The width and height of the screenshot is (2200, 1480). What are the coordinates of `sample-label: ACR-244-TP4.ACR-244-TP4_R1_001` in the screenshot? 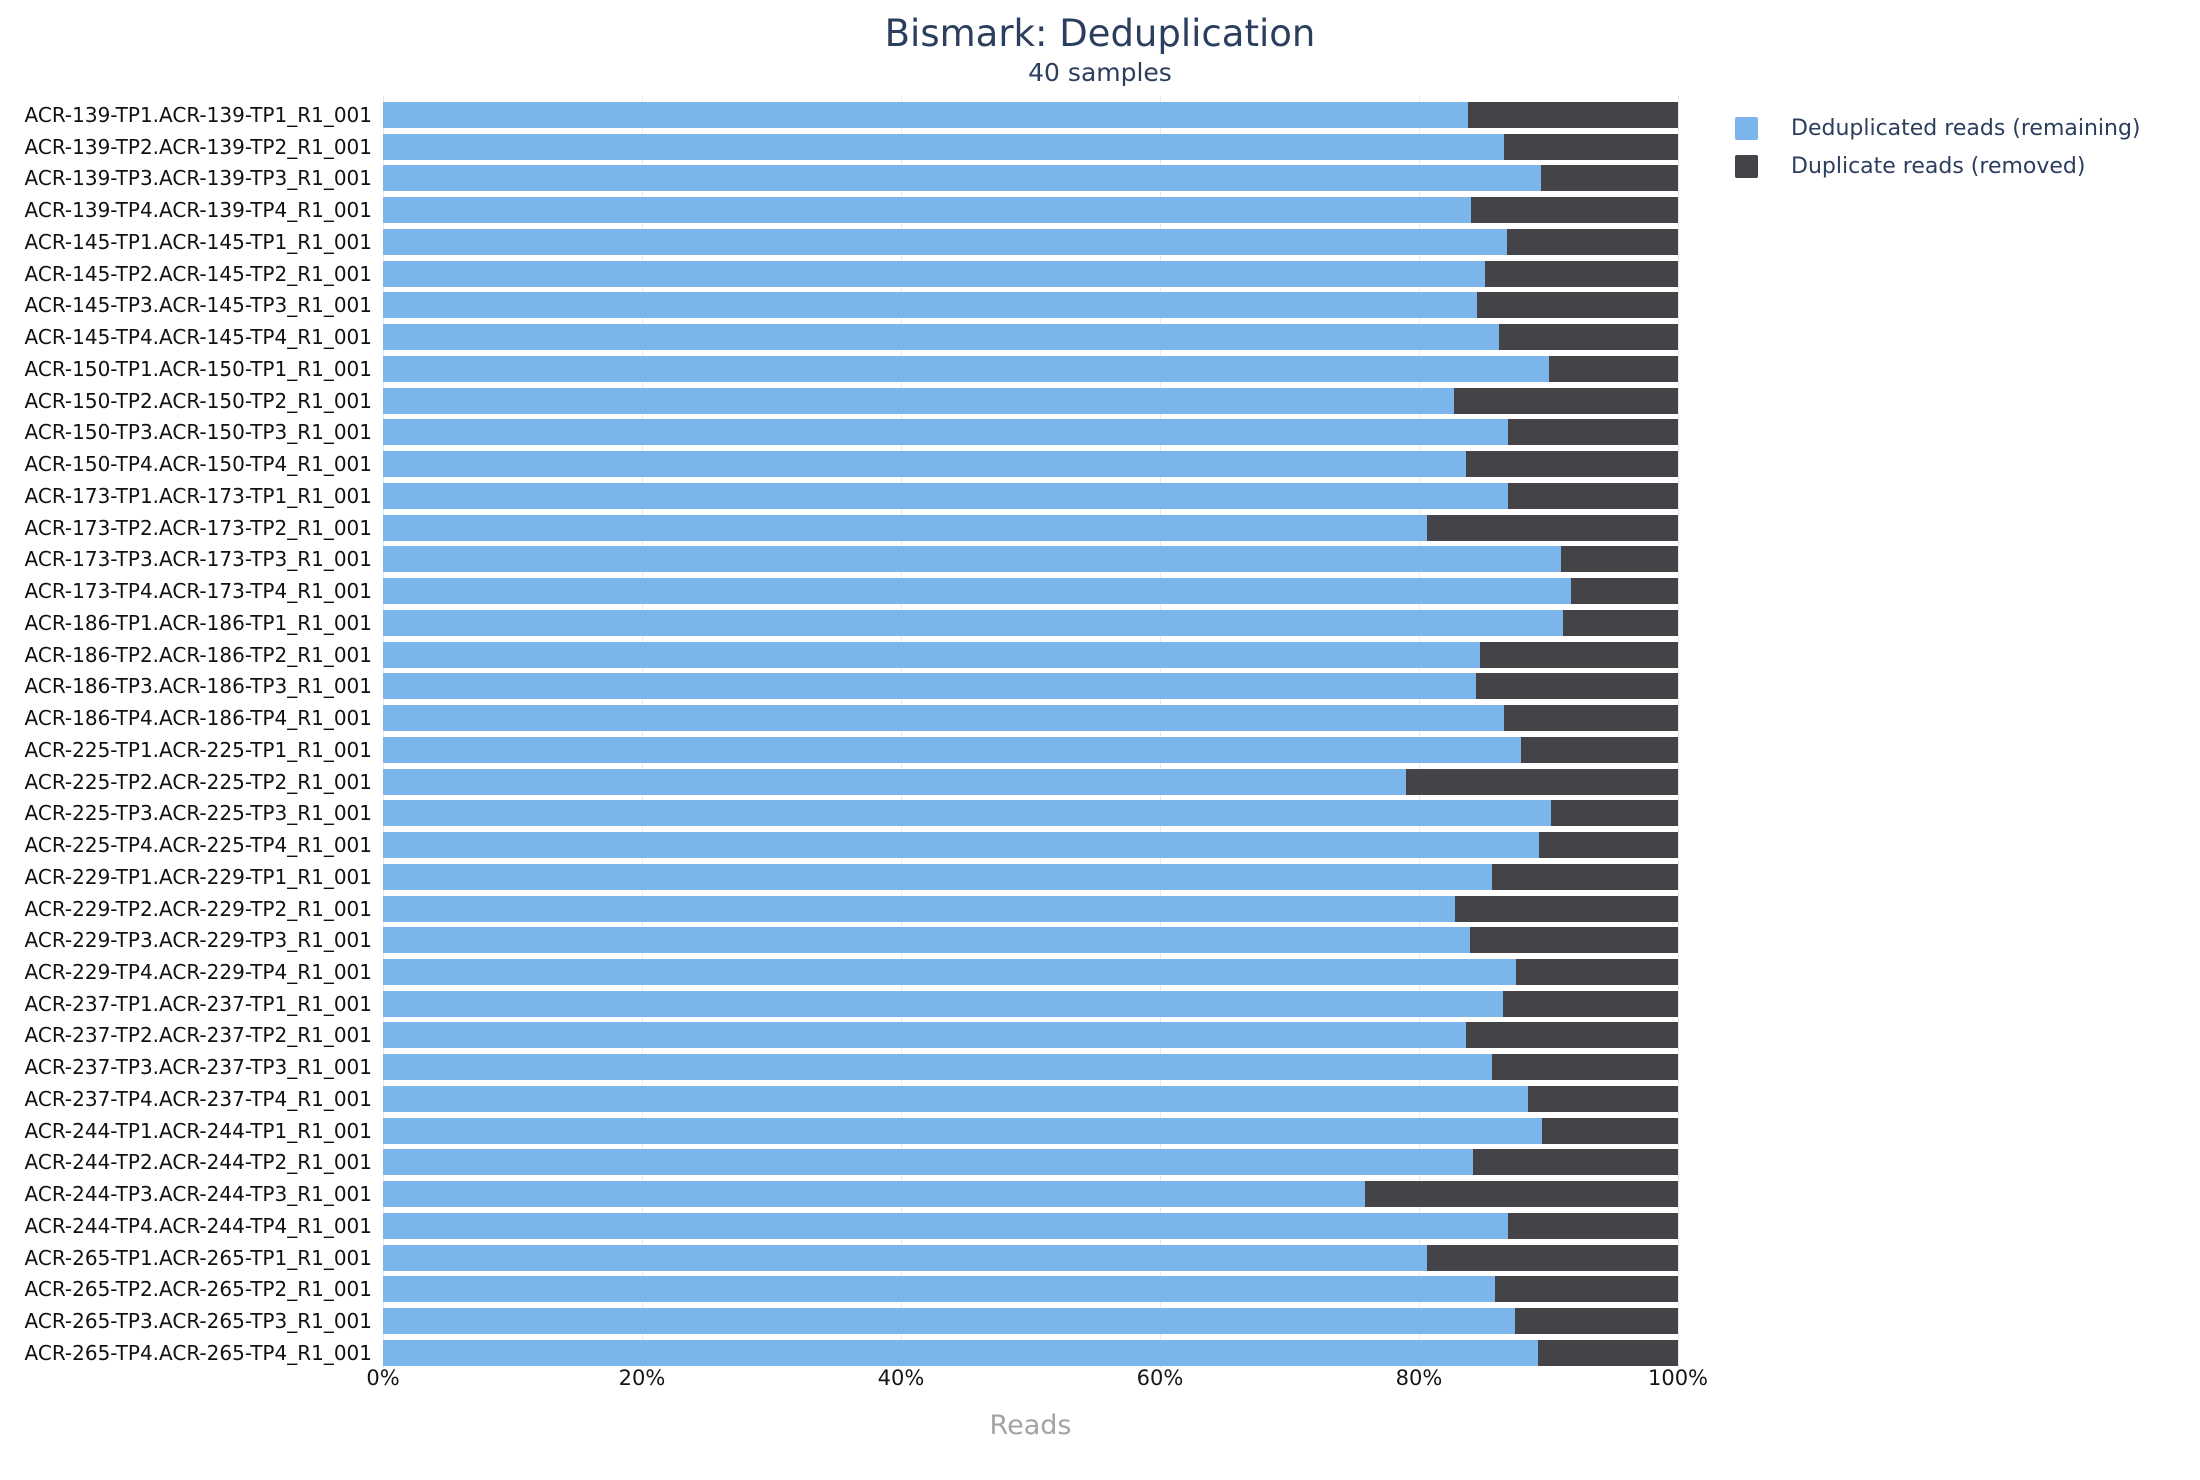 It's located at (198, 1225).